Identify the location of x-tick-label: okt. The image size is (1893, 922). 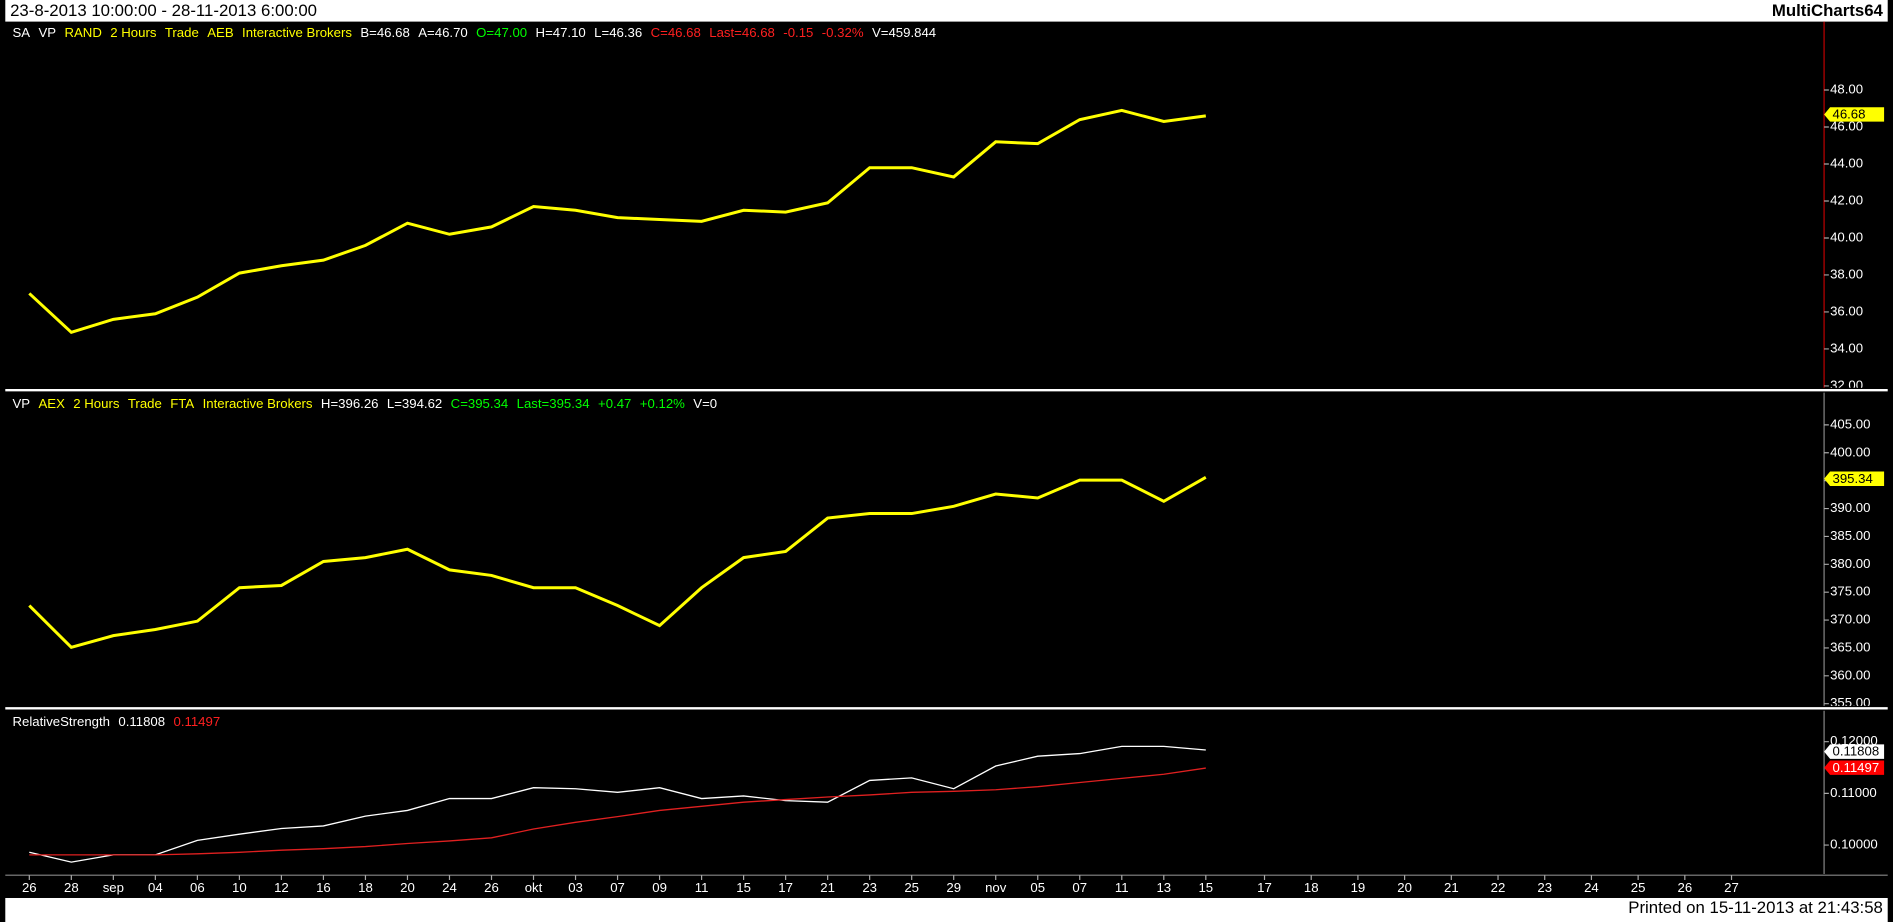
(534, 887).